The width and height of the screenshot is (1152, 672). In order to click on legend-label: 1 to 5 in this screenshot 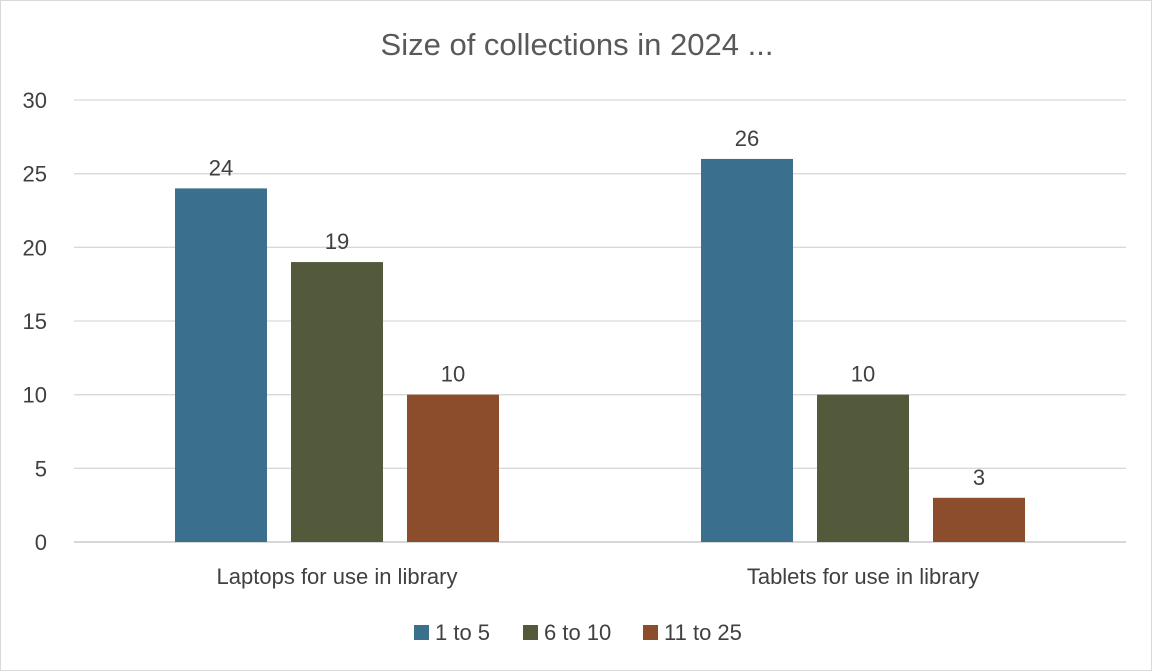, I will do `click(462, 632)`.